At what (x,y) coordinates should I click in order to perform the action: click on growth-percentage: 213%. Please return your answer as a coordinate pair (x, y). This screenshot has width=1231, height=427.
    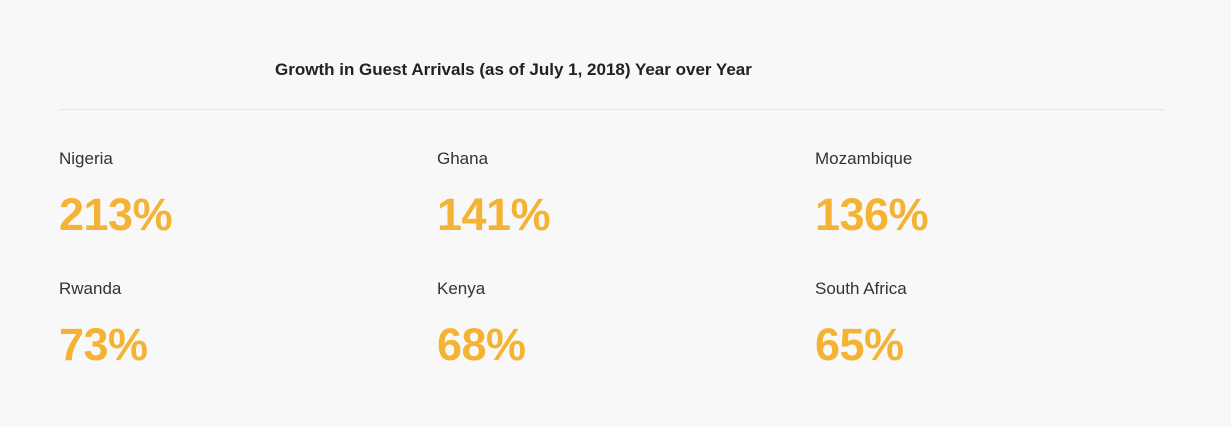
    Looking at the image, I should click on (116, 214).